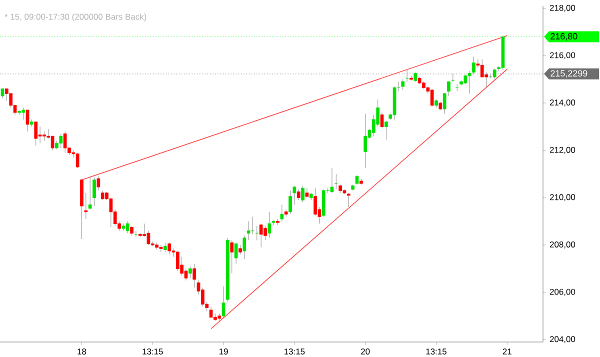 The height and width of the screenshot is (357, 600). I want to click on y-tick-label: 208,00, so click(563, 244).